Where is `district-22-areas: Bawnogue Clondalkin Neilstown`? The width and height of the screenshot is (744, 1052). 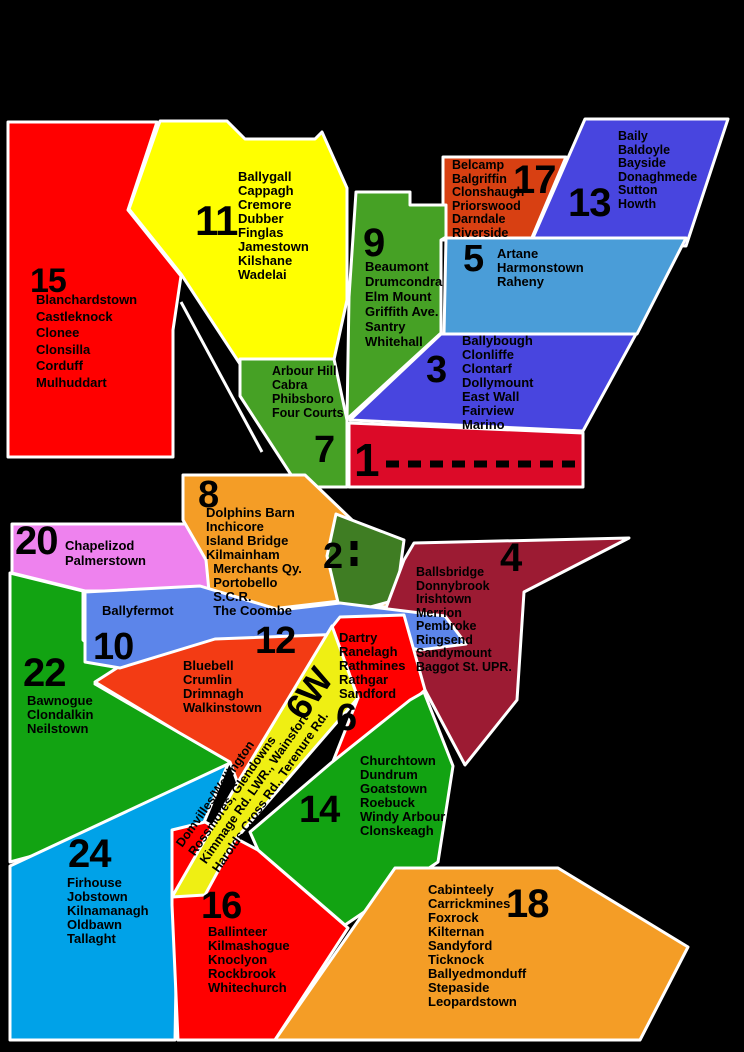
district-22-areas: Bawnogue Clondalkin Neilstown is located at coordinates (60, 714).